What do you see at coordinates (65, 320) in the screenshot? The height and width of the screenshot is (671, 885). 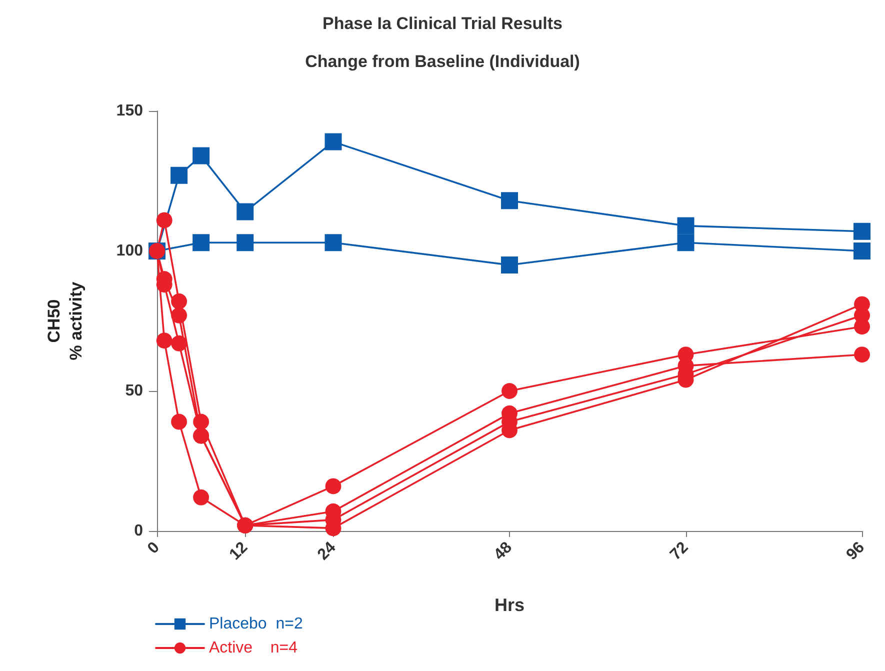 I see `y-axis-title: CH50 % activity` at bounding box center [65, 320].